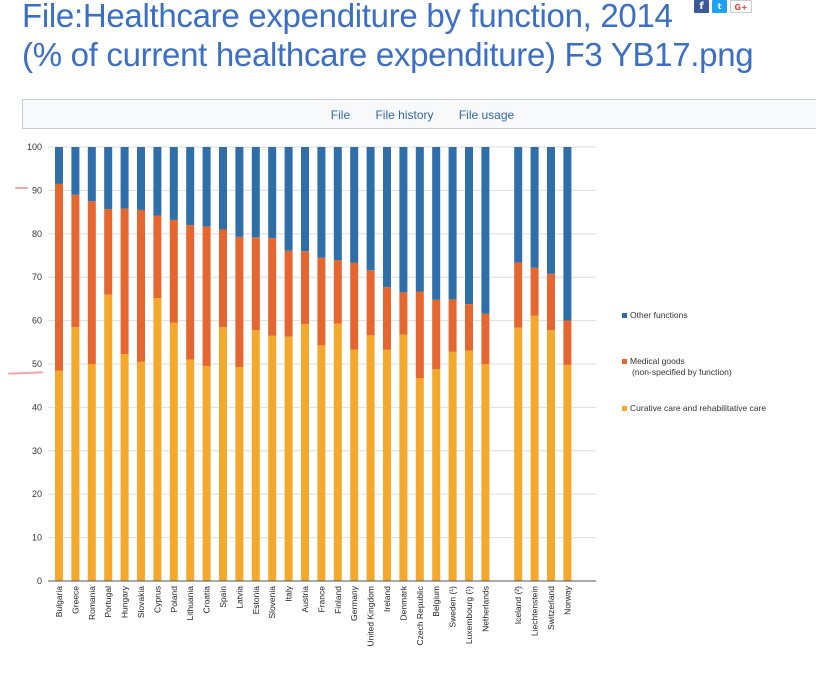  What do you see at coordinates (59, 601) in the screenshot?
I see `x-tick-label: Bulgaria` at bounding box center [59, 601].